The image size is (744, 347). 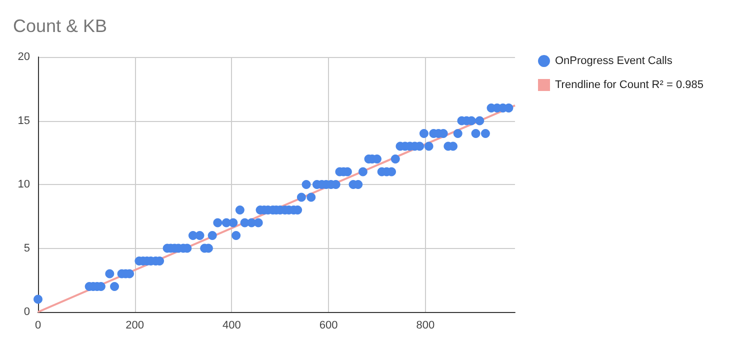 I want to click on x-tick-label: 400, so click(x=231, y=326).